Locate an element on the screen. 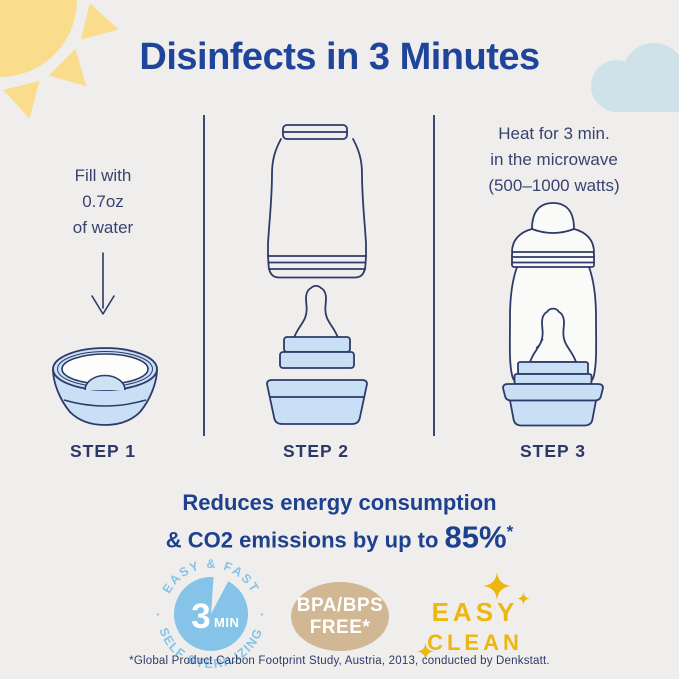  step3-instruction-line: Heat for 3 min. is located at coordinates (554, 133).